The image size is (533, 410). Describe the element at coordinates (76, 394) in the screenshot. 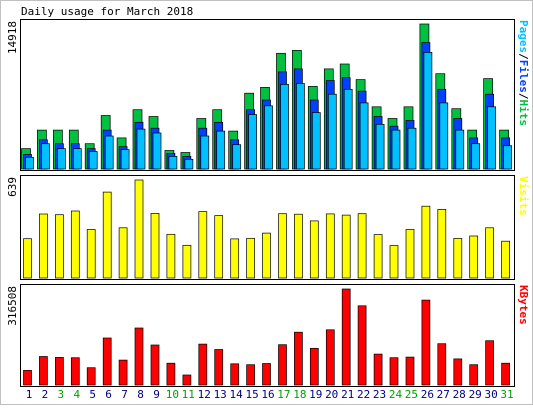

I see `day-label-4: 4` at that location.